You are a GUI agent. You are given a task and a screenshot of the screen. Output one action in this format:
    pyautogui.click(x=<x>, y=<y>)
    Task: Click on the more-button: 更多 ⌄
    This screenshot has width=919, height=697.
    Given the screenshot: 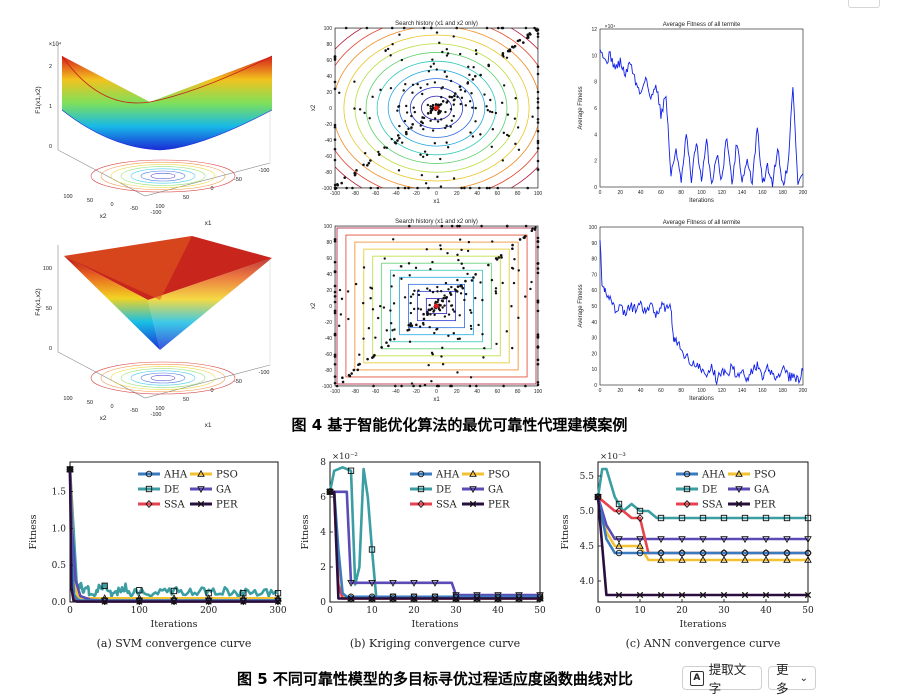 What is the action you would take?
    pyautogui.click(x=792, y=679)
    